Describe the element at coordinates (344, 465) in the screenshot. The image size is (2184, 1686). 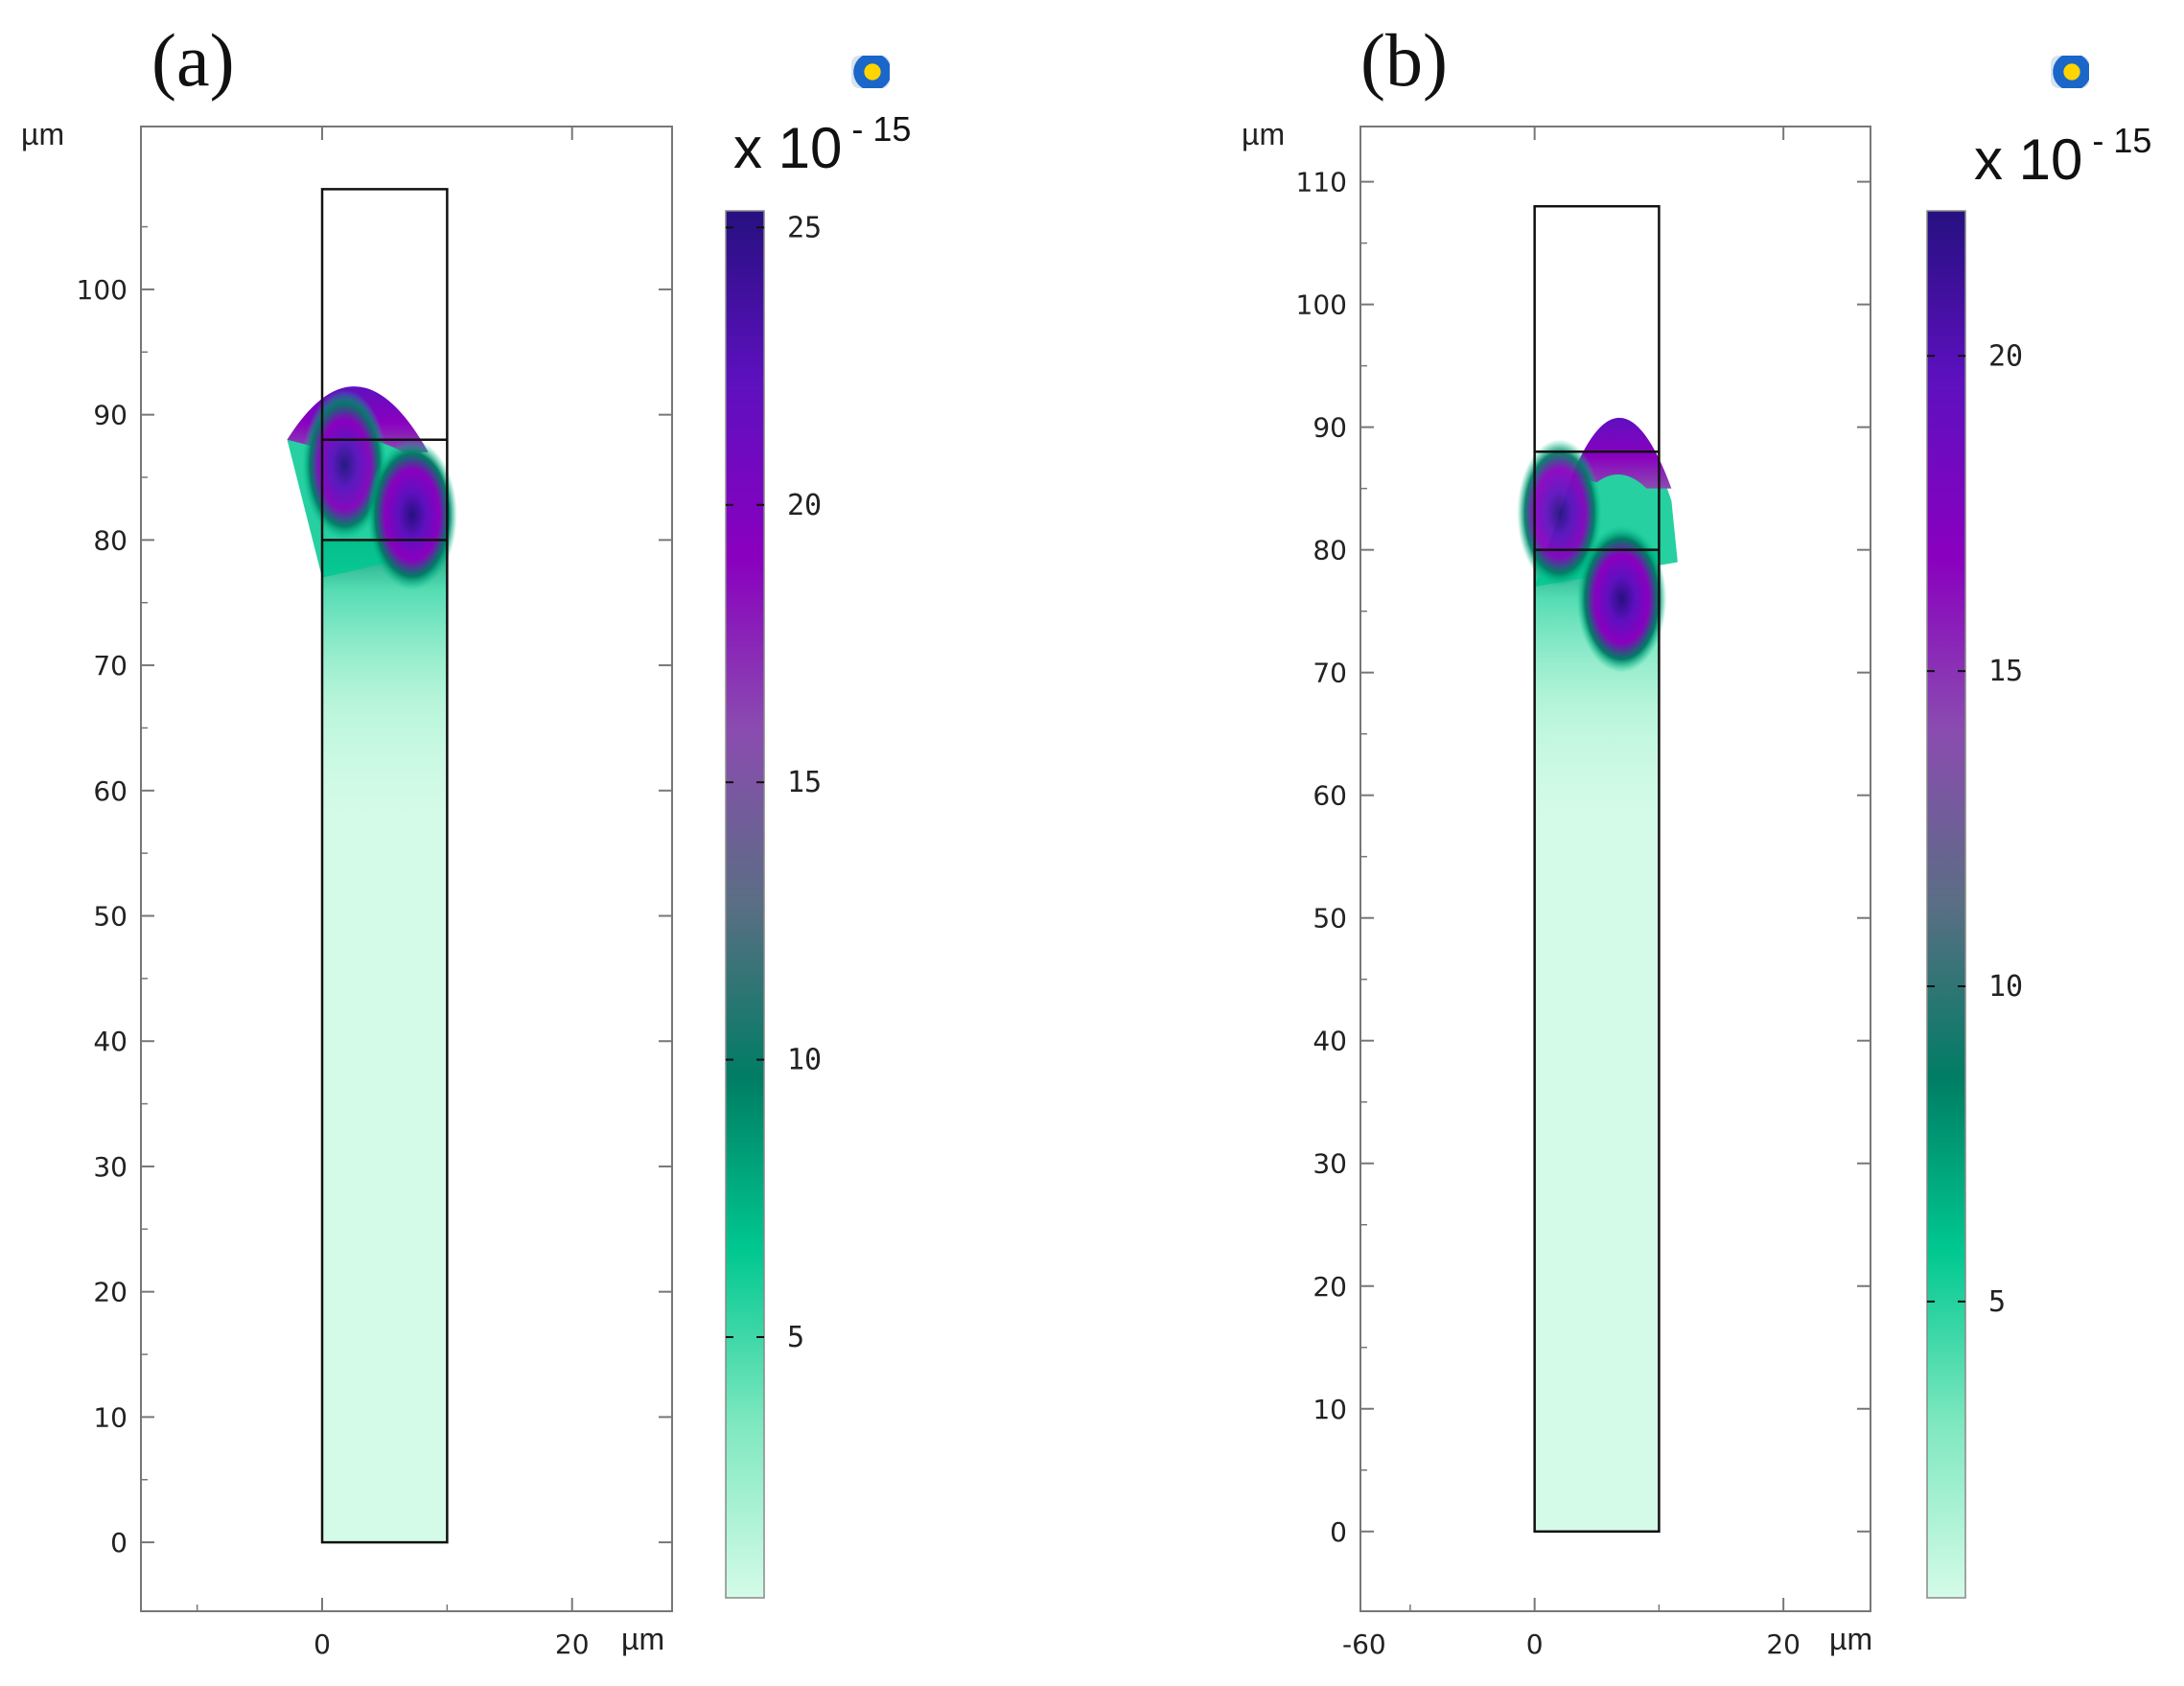
I see `field-lobe-left` at that location.